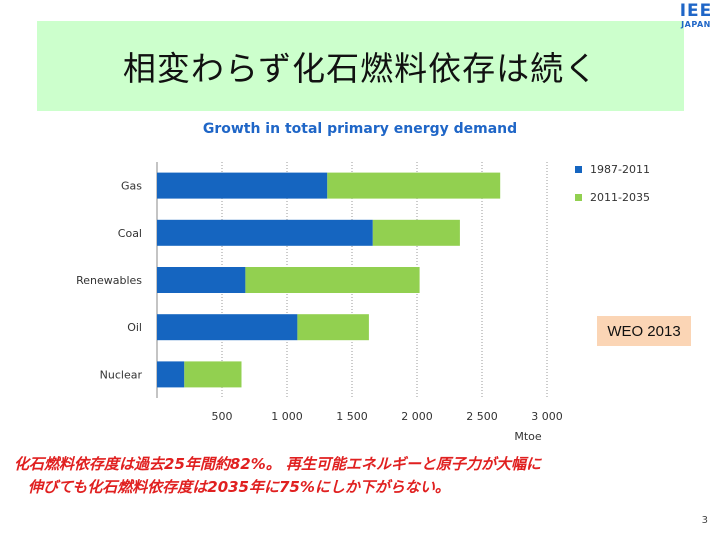  I want to click on slide-title: 相変わらず化石燃料依存は続く, so click(360, 68).